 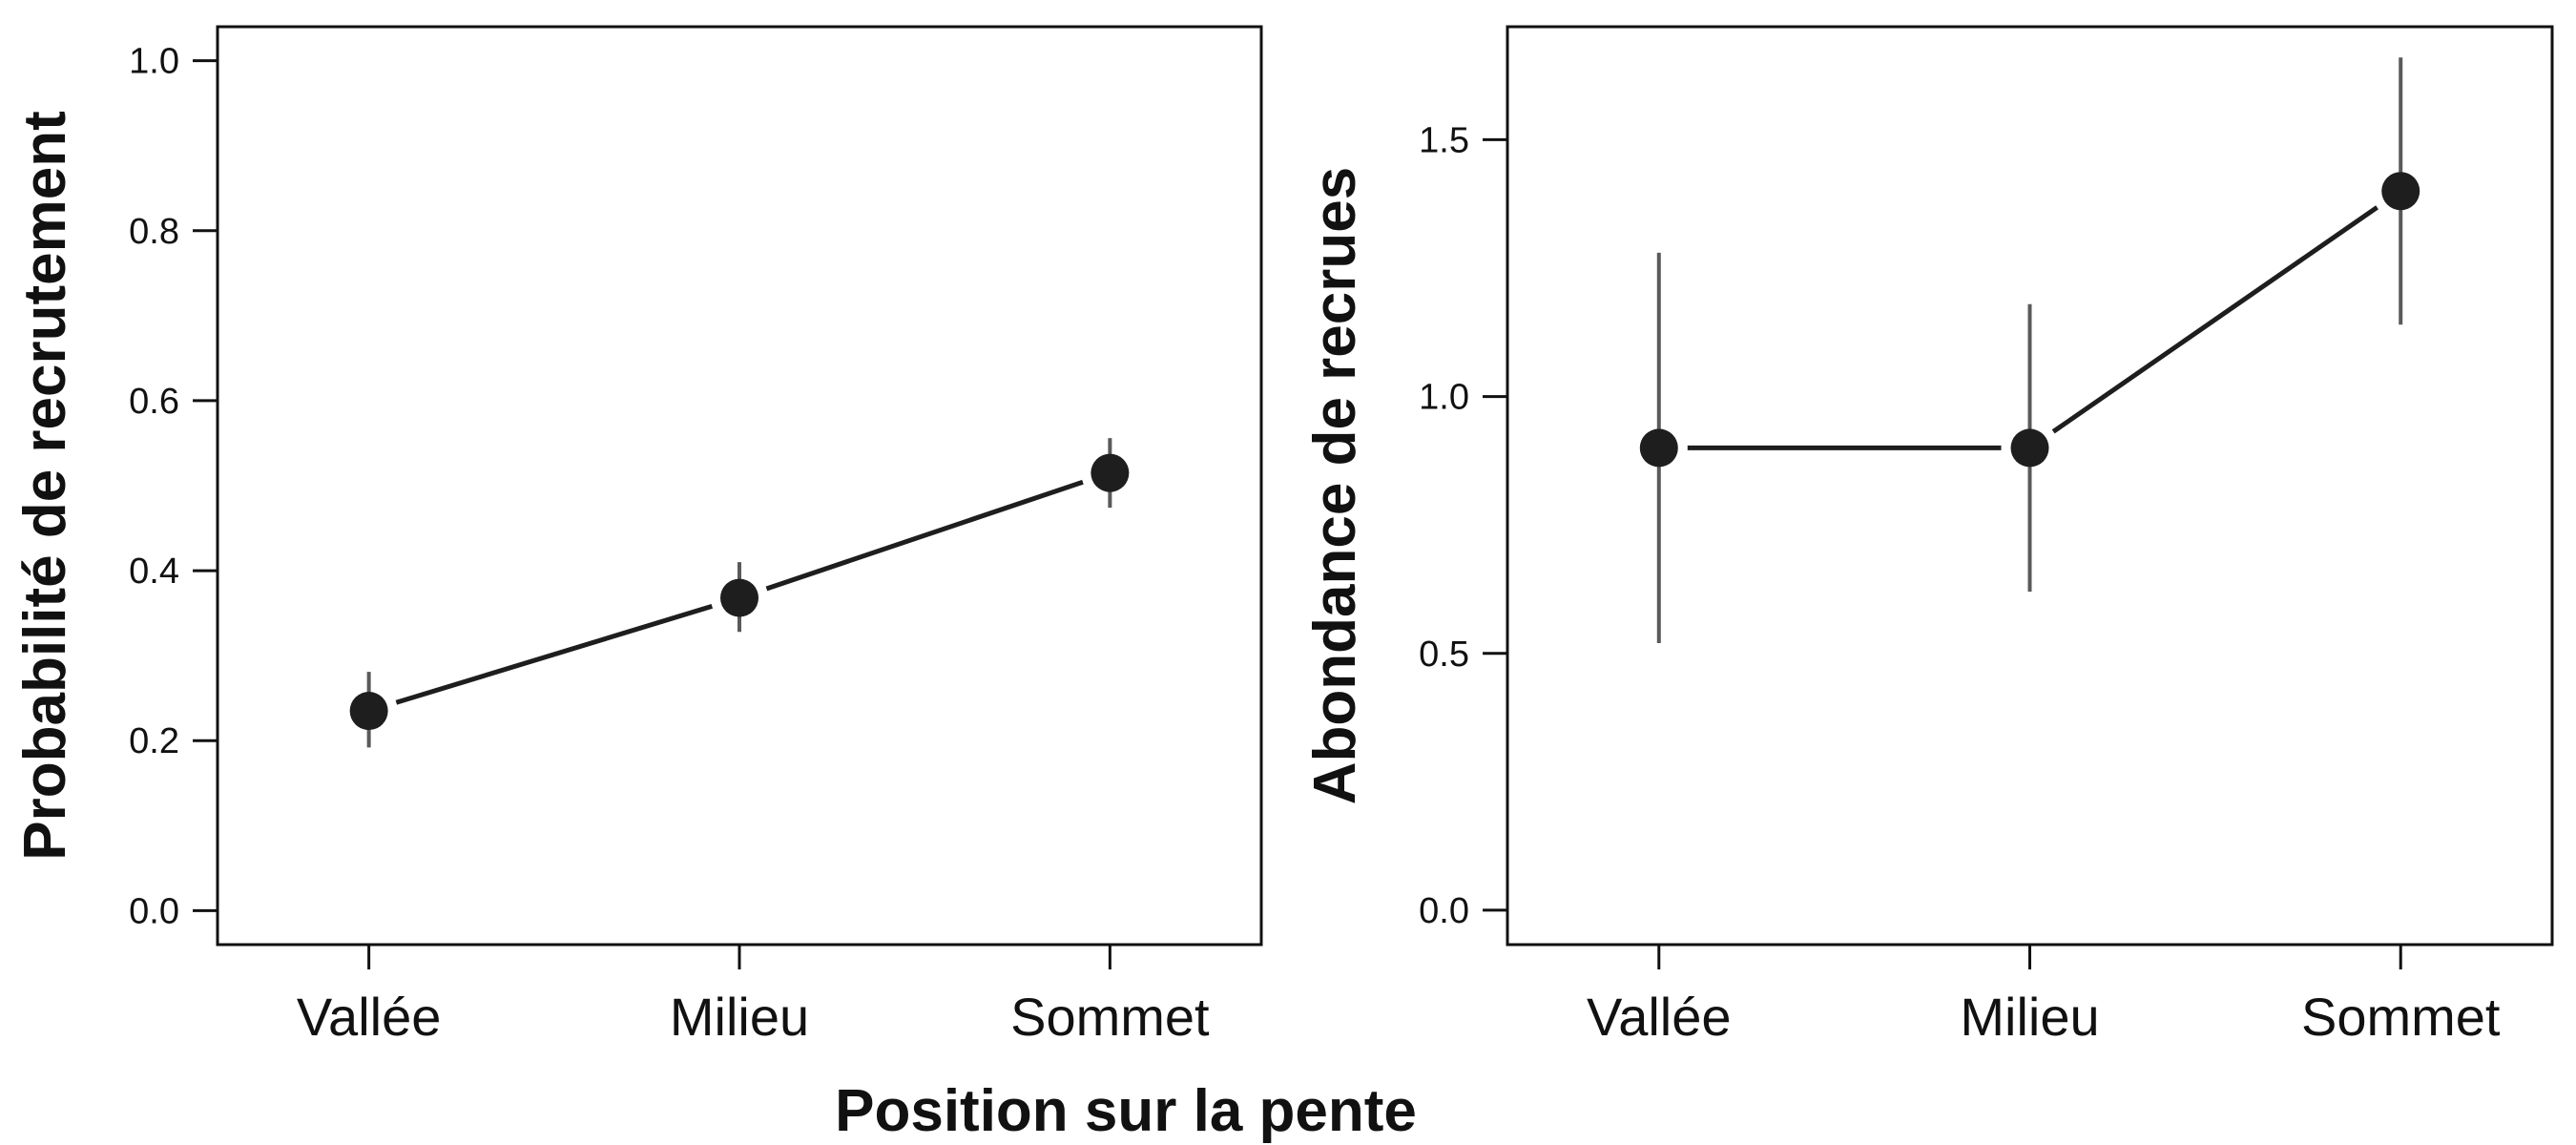 What do you see at coordinates (1444, 655) in the screenshot?
I see `y-tick-label: 0.5` at bounding box center [1444, 655].